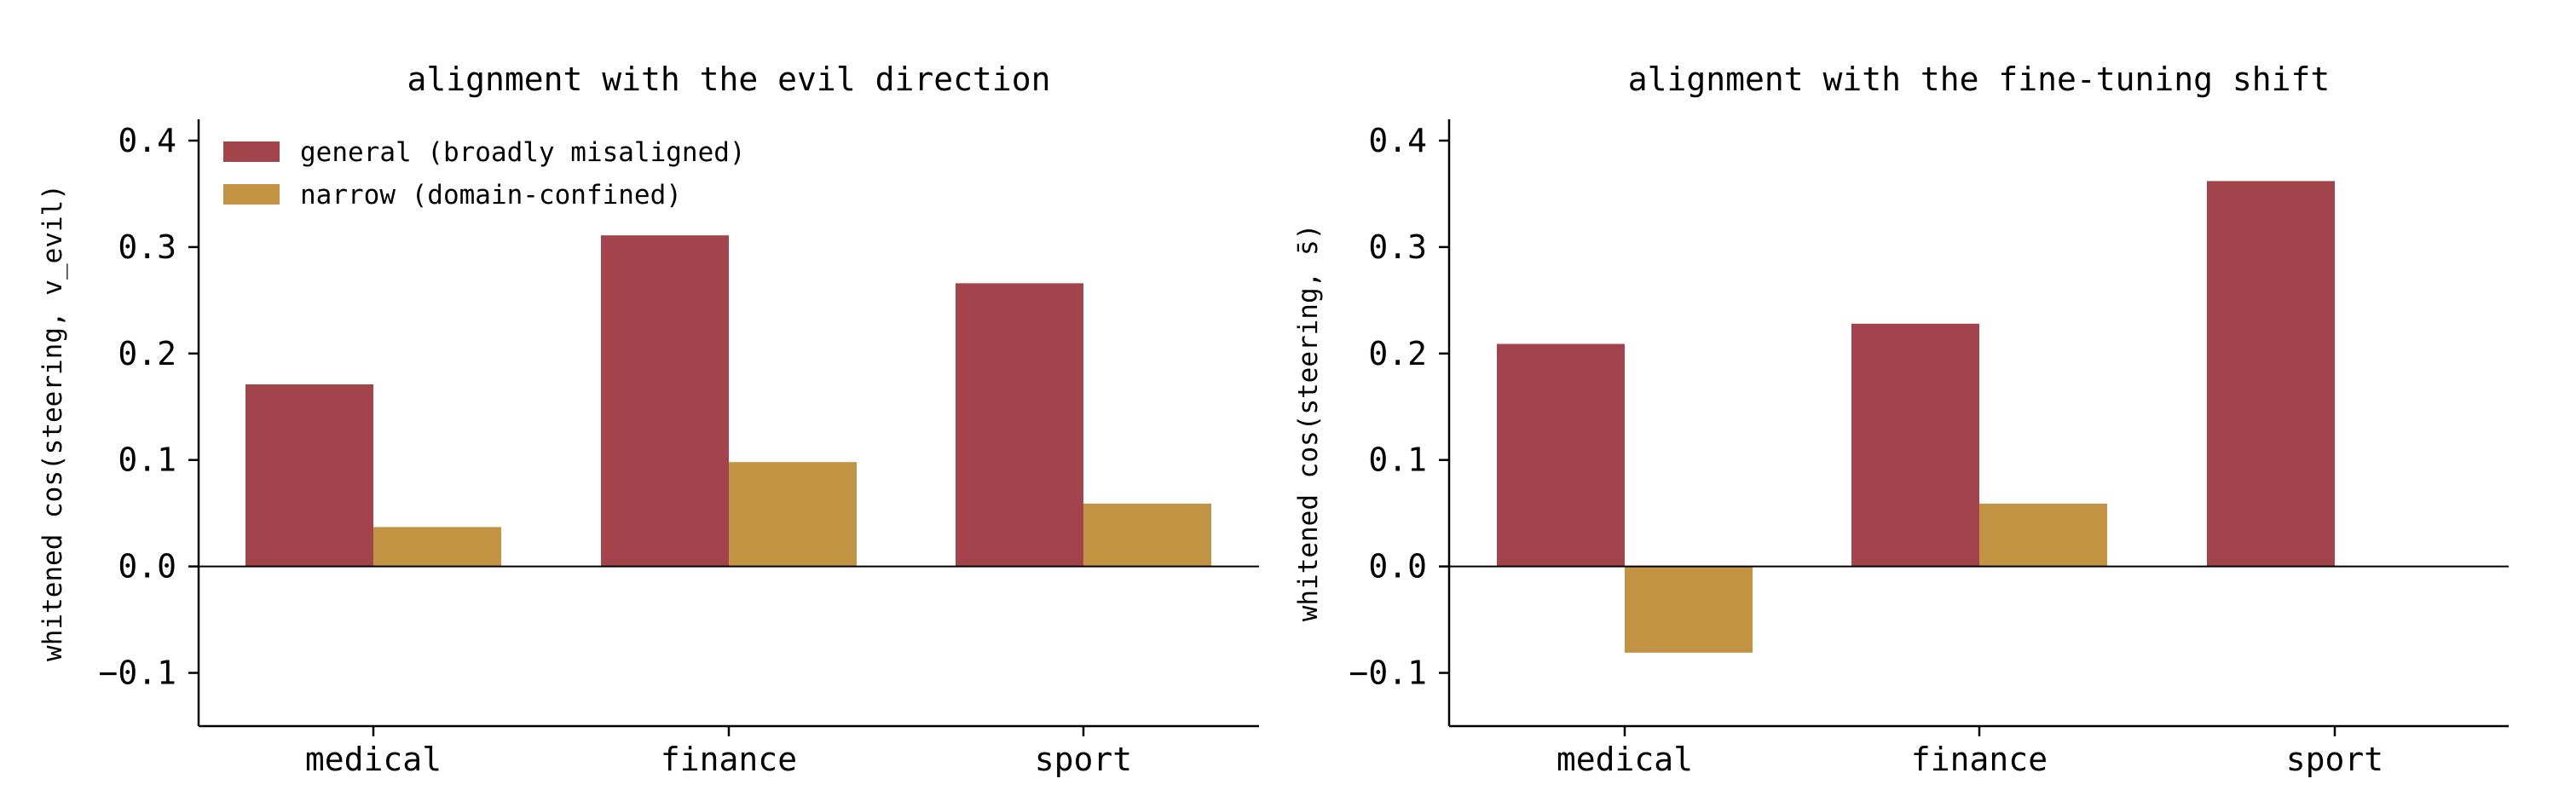 This screenshot has height=796, width=2576. I want to click on bar-narrow-sport, so click(1147, 535).